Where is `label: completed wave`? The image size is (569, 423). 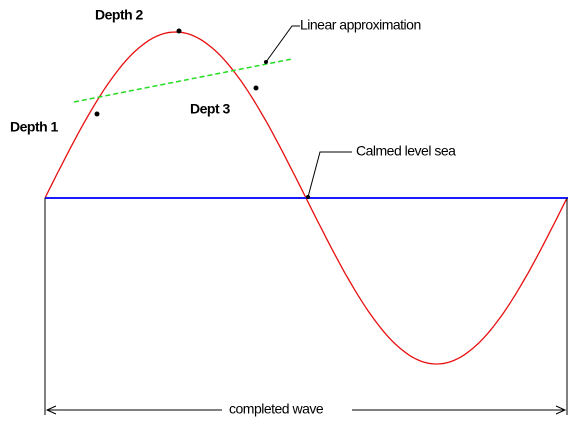
label: completed wave is located at coordinates (276, 409).